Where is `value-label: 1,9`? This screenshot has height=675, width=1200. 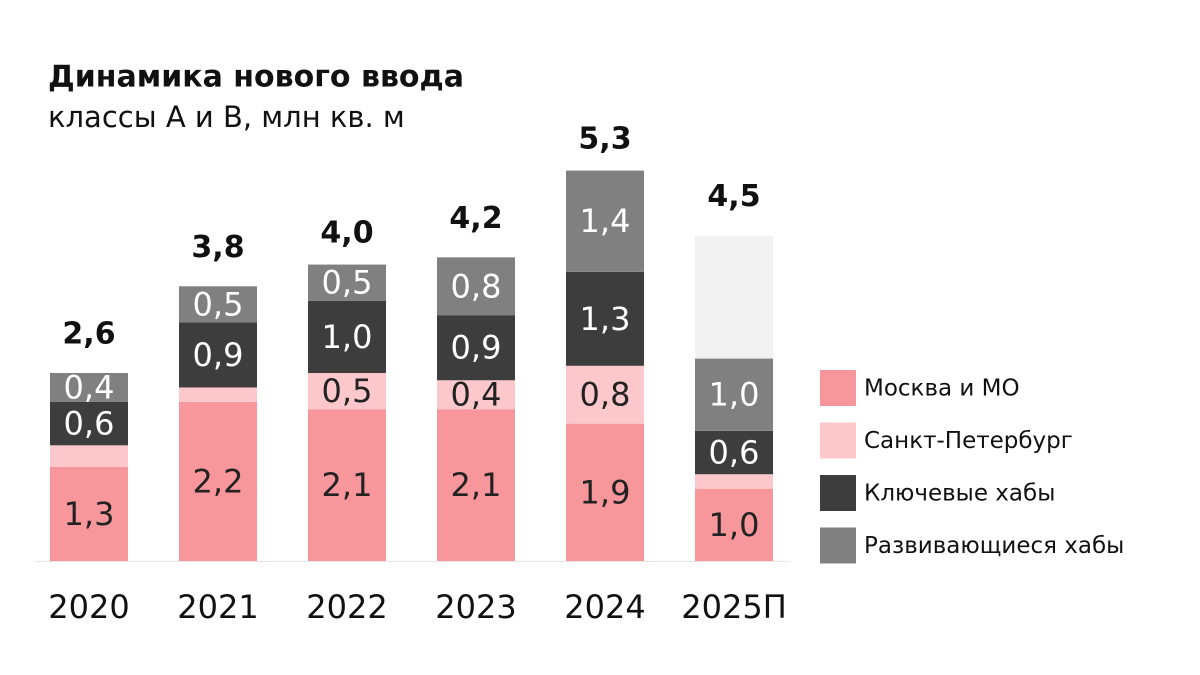
value-label: 1,9 is located at coordinates (605, 492).